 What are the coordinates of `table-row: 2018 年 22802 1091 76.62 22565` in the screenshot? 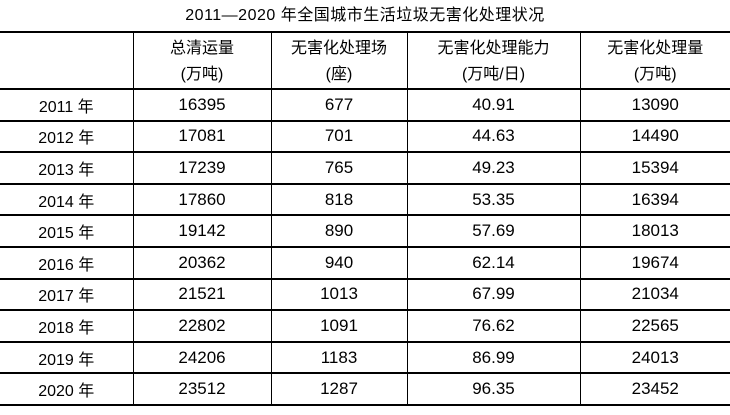 It's located at (365, 326).